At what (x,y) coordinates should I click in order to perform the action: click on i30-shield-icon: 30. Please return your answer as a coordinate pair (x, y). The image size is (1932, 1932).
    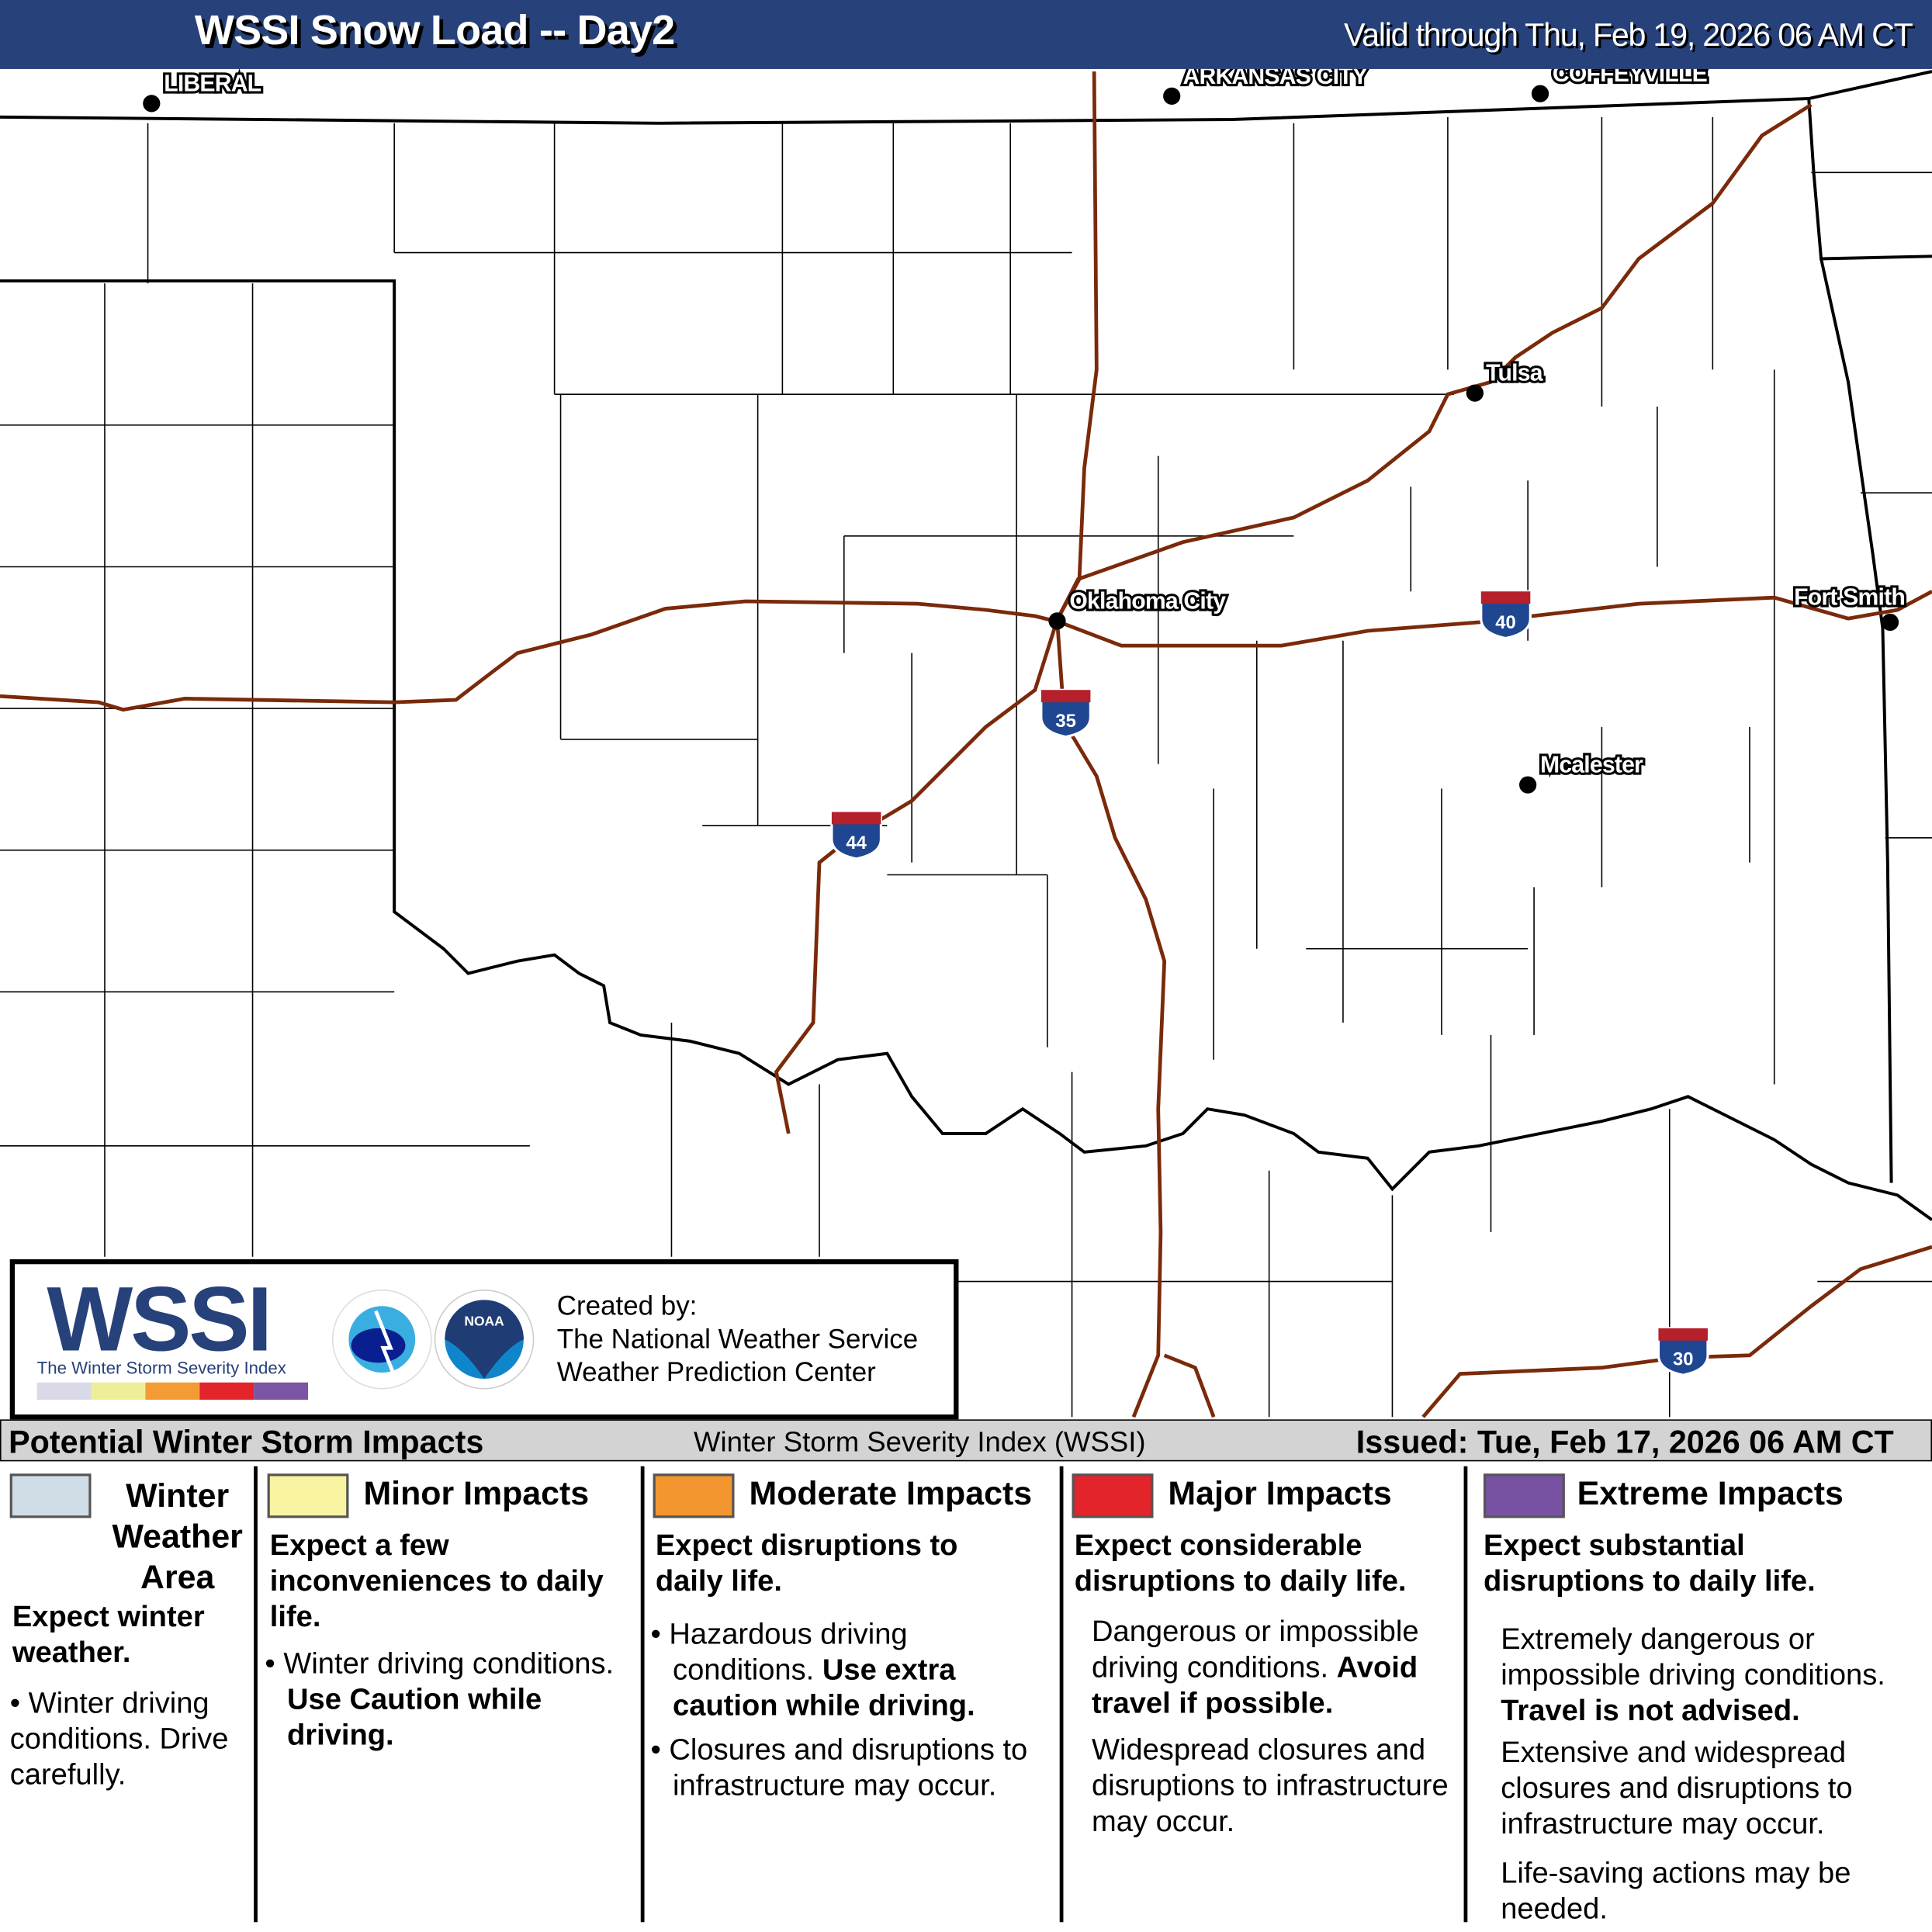
    Looking at the image, I should click on (1683, 1351).